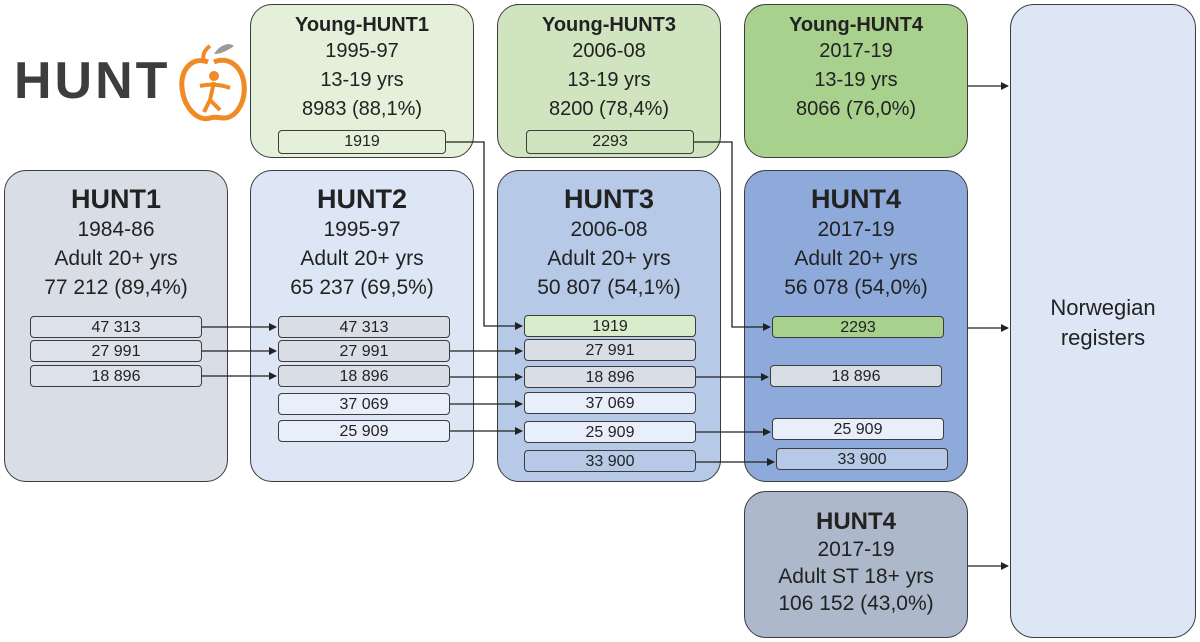 The image size is (1200, 642). Describe the element at coordinates (362, 142) in the screenshot. I see `young-hunt1-cohort-box: 1919` at that location.